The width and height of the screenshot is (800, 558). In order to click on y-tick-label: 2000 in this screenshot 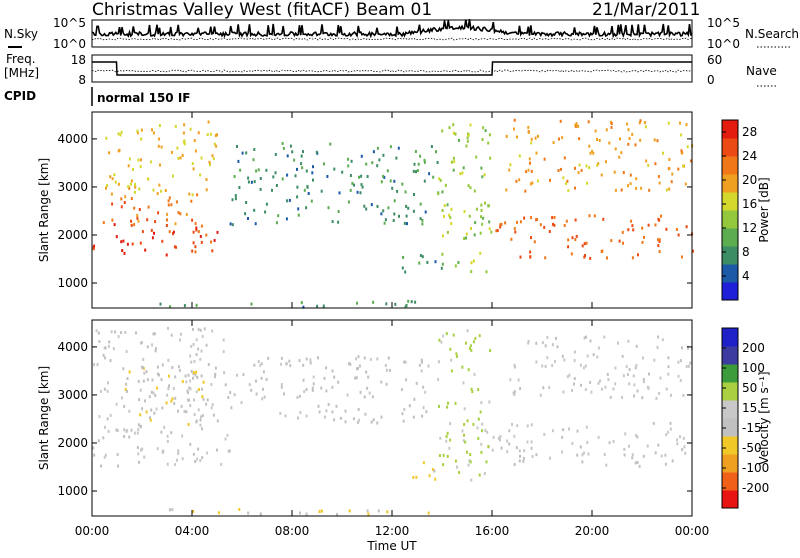, I will do `click(72, 235)`.